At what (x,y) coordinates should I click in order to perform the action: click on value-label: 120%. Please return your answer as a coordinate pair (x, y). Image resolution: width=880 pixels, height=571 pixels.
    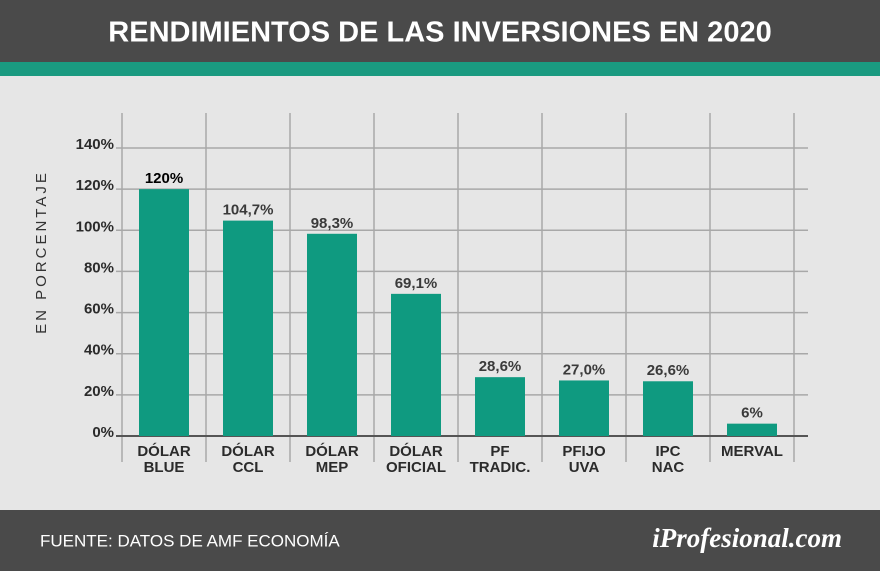
    Looking at the image, I should click on (164, 178).